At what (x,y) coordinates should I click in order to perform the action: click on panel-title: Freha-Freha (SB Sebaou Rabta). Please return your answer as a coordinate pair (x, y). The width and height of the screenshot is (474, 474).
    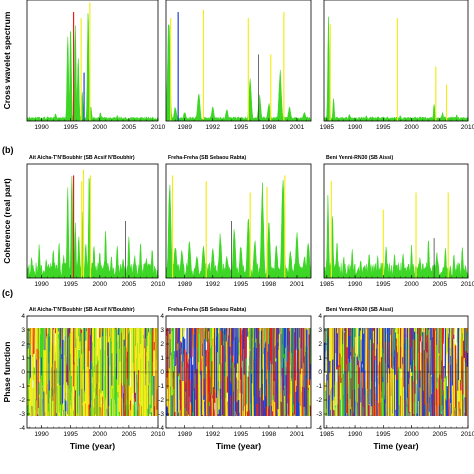
    Looking at the image, I should click on (207, 310).